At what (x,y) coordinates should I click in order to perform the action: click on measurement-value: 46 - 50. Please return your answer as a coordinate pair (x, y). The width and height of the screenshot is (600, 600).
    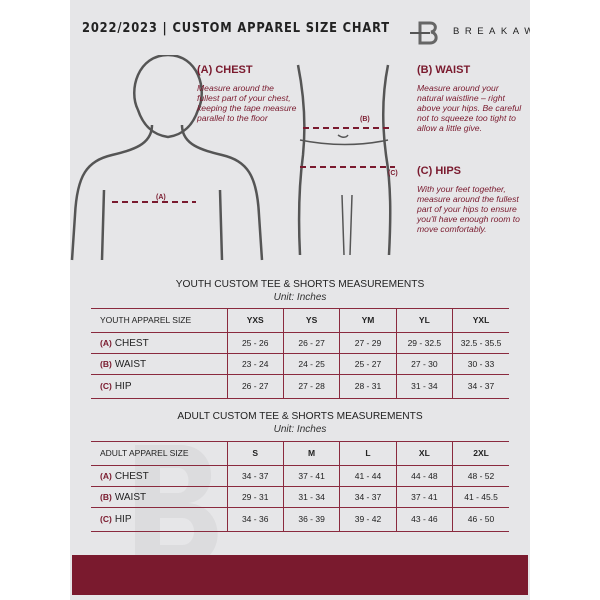
    Looking at the image, I should click on (480, 519).